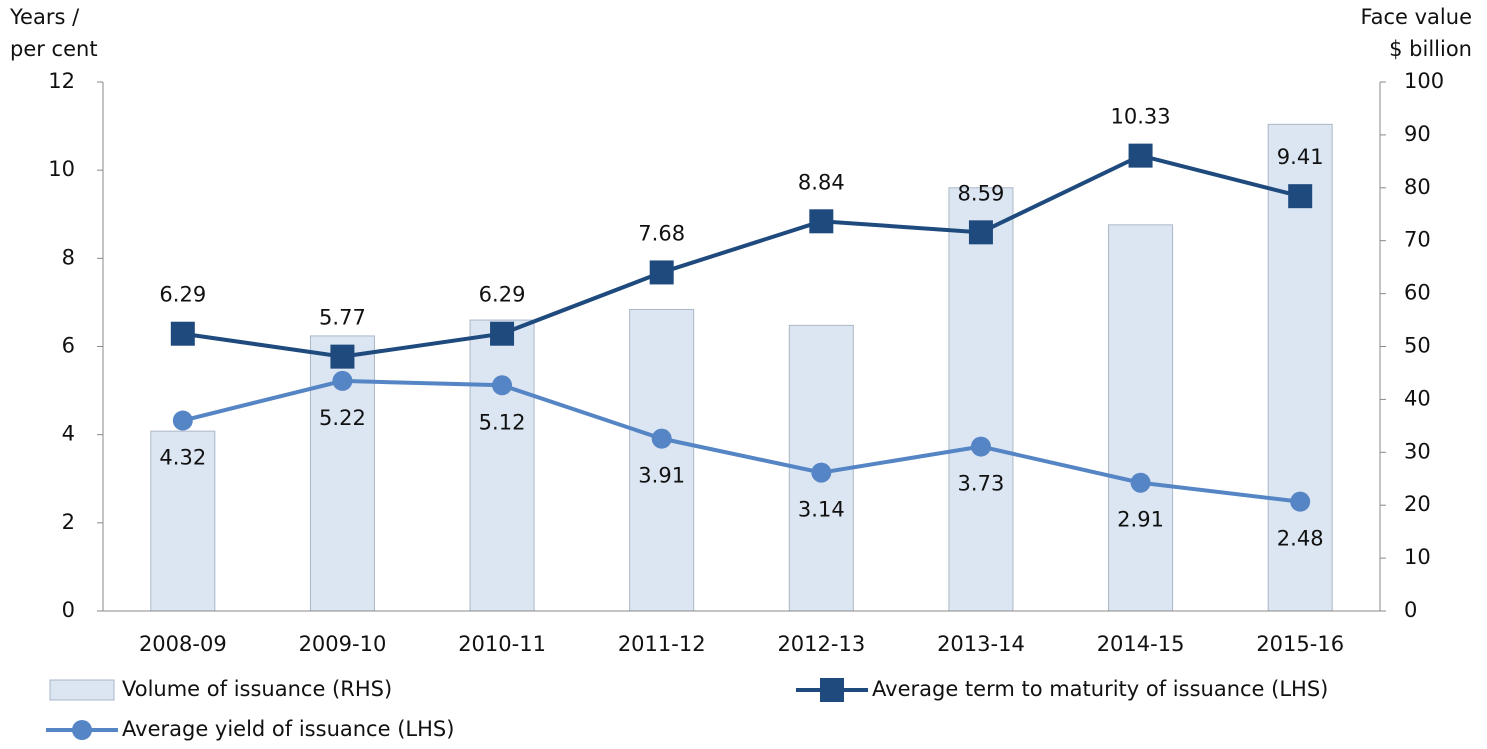 The height and width of the screenshot is (749, 1487). What do you see at coordinates (1417, 187) in the screenshot?
I see `y2-tick-label: 80` at bounding box center [1417, 187].